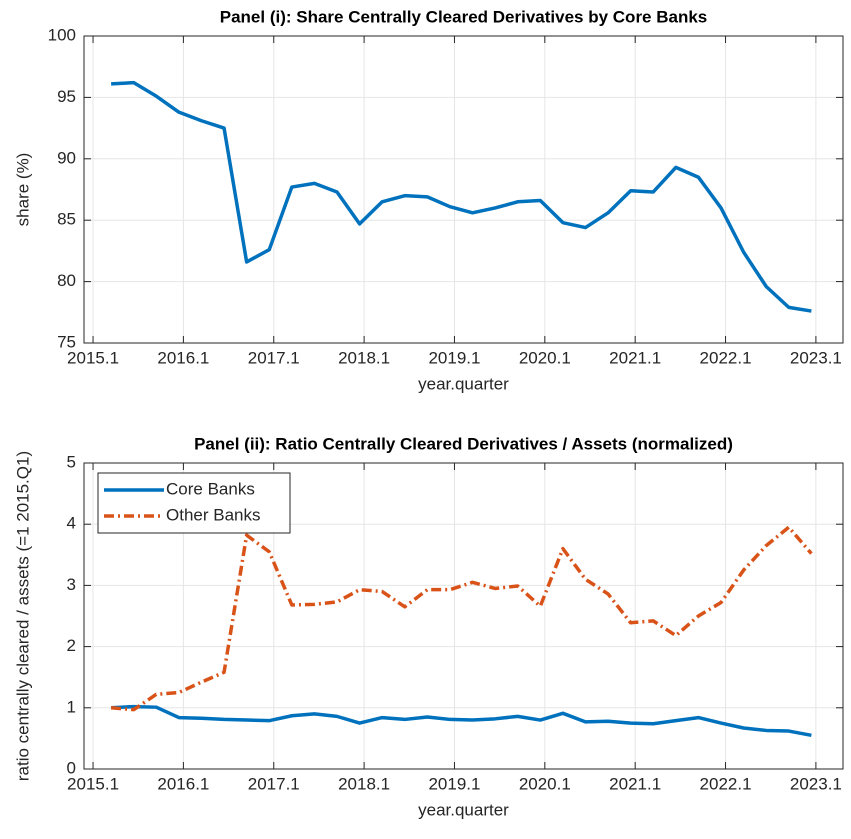  I want to click on data-line, so click(461, 721).